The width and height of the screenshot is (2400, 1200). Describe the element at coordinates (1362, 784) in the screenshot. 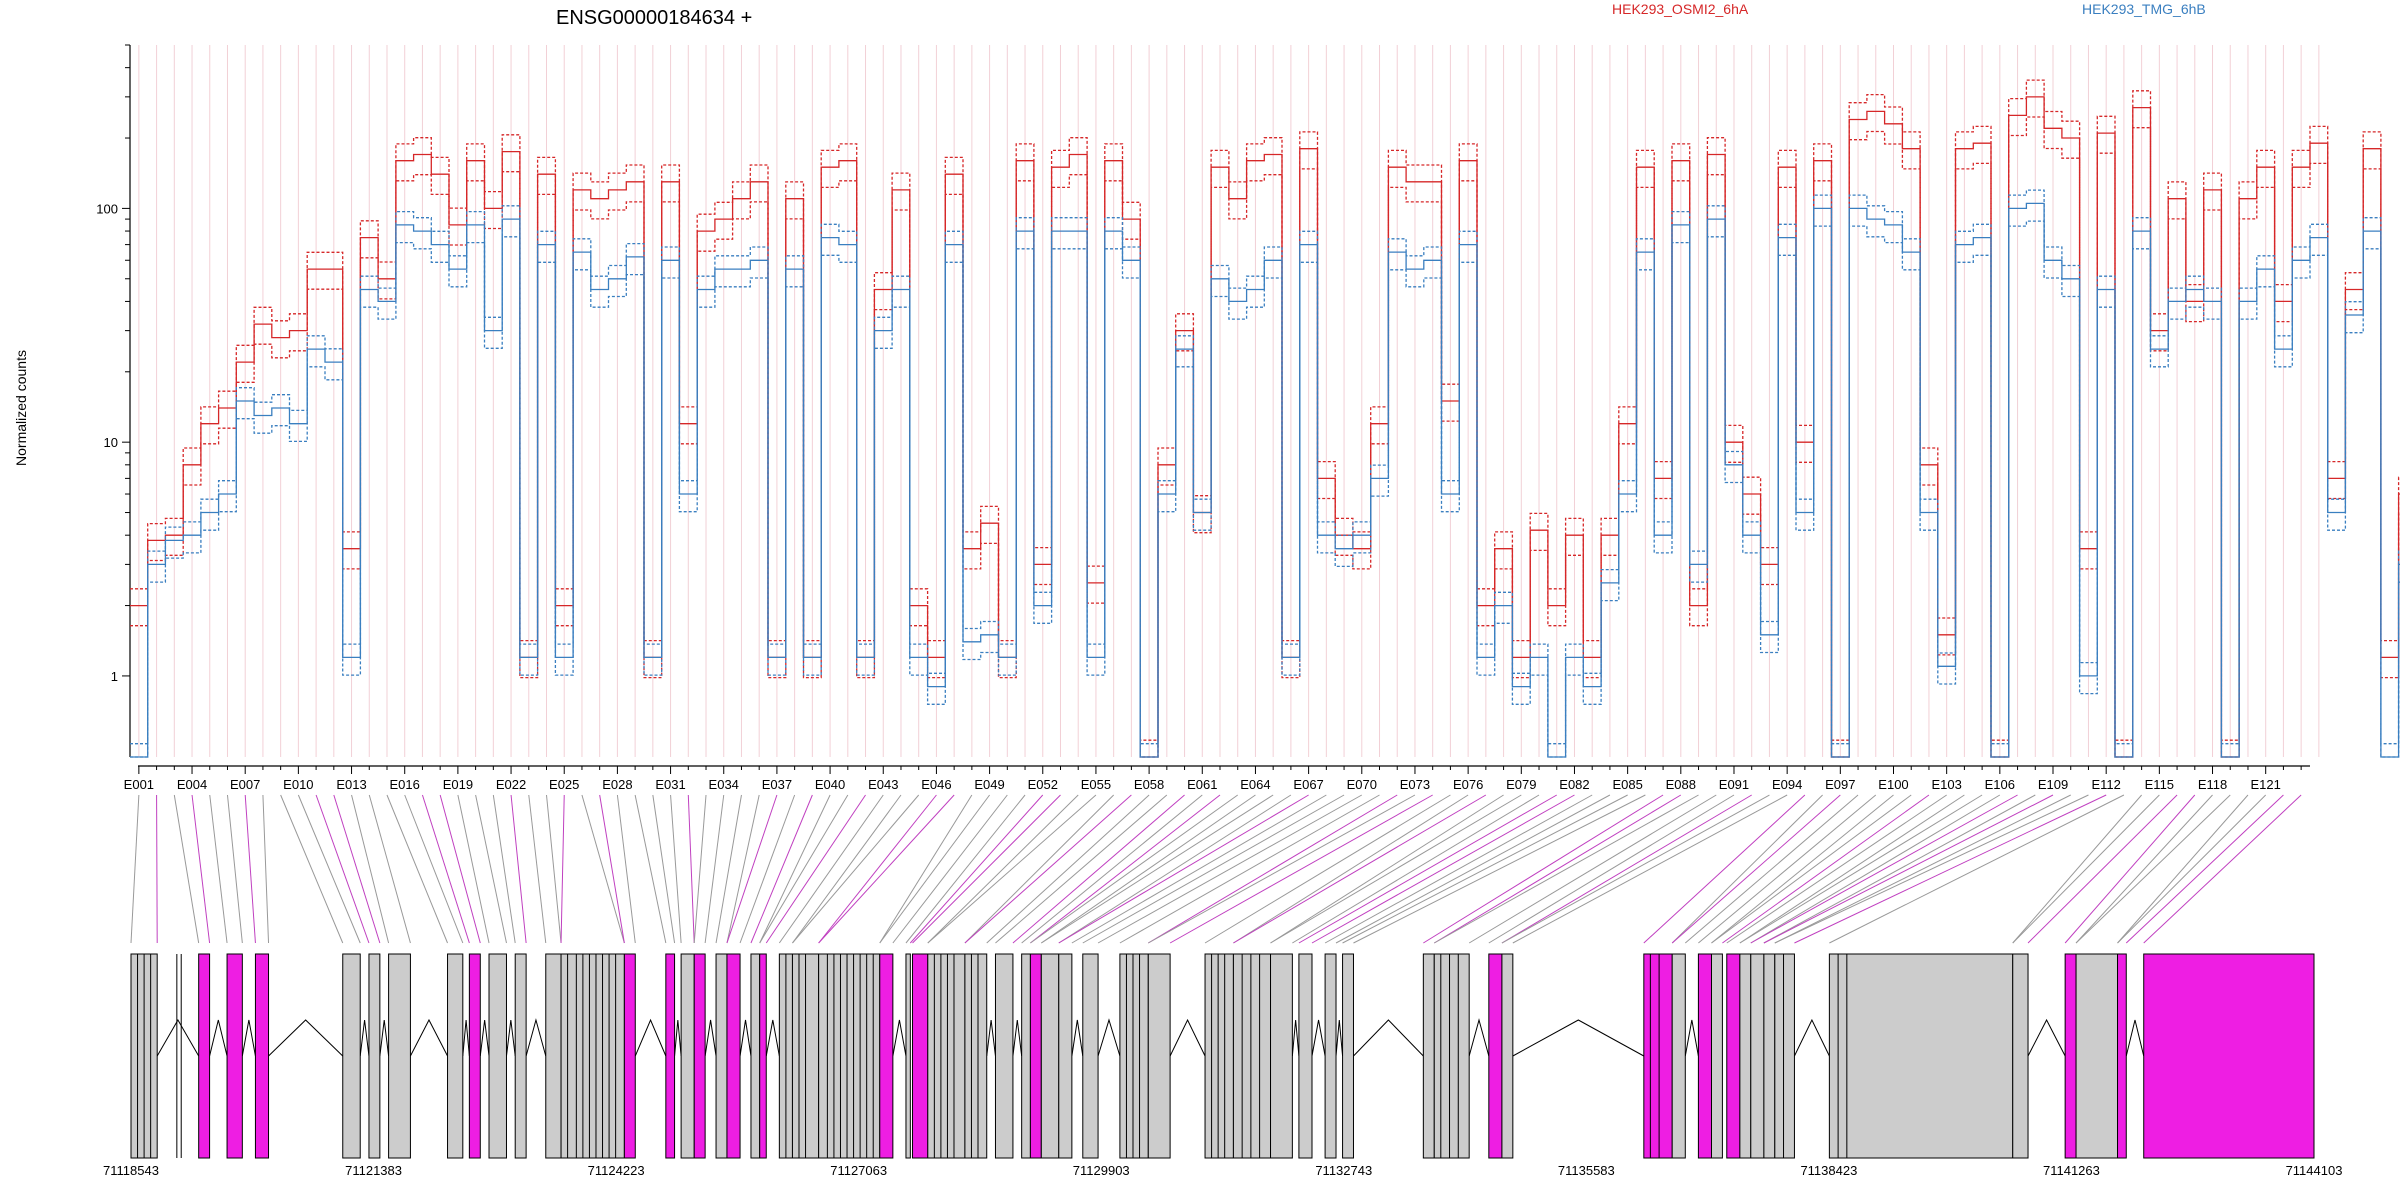

I see `x-tick-label: E070` at that location.